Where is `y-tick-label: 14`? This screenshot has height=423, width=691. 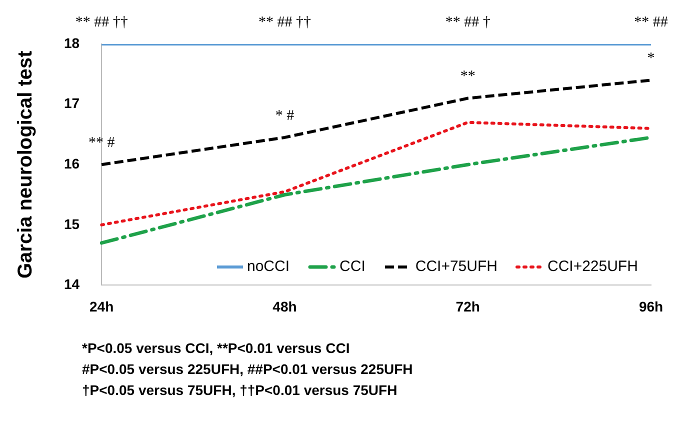 y-tick-label: 14 is located at coordinates (72, 284).